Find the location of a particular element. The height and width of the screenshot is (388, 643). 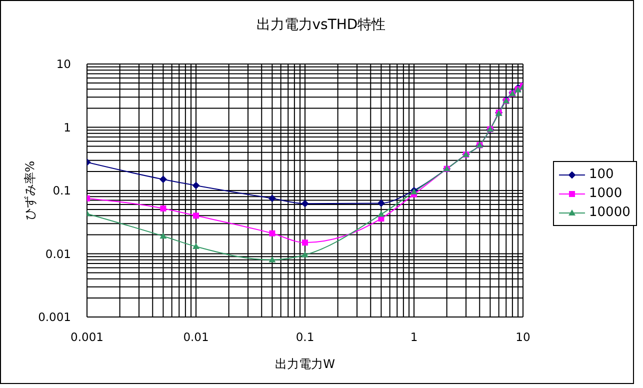

x-tick-label: 0.1 is located at coordinates (305, 337).